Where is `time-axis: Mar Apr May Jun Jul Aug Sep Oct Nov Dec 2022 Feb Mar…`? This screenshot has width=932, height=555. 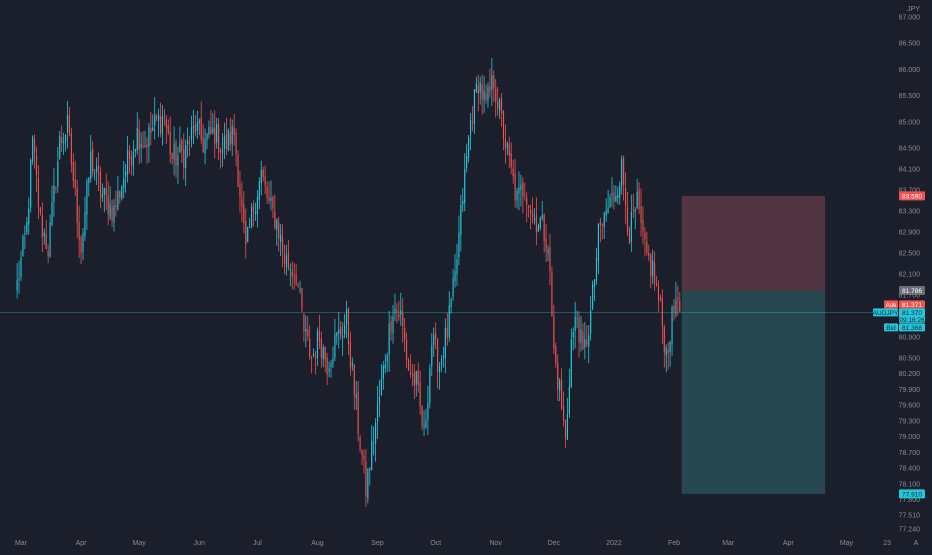
time-axis: Mar Apr May Jun Jul Aug Sep Oct Nov Dec 2022 Feb Mar… is located at coordinates (453, 543).